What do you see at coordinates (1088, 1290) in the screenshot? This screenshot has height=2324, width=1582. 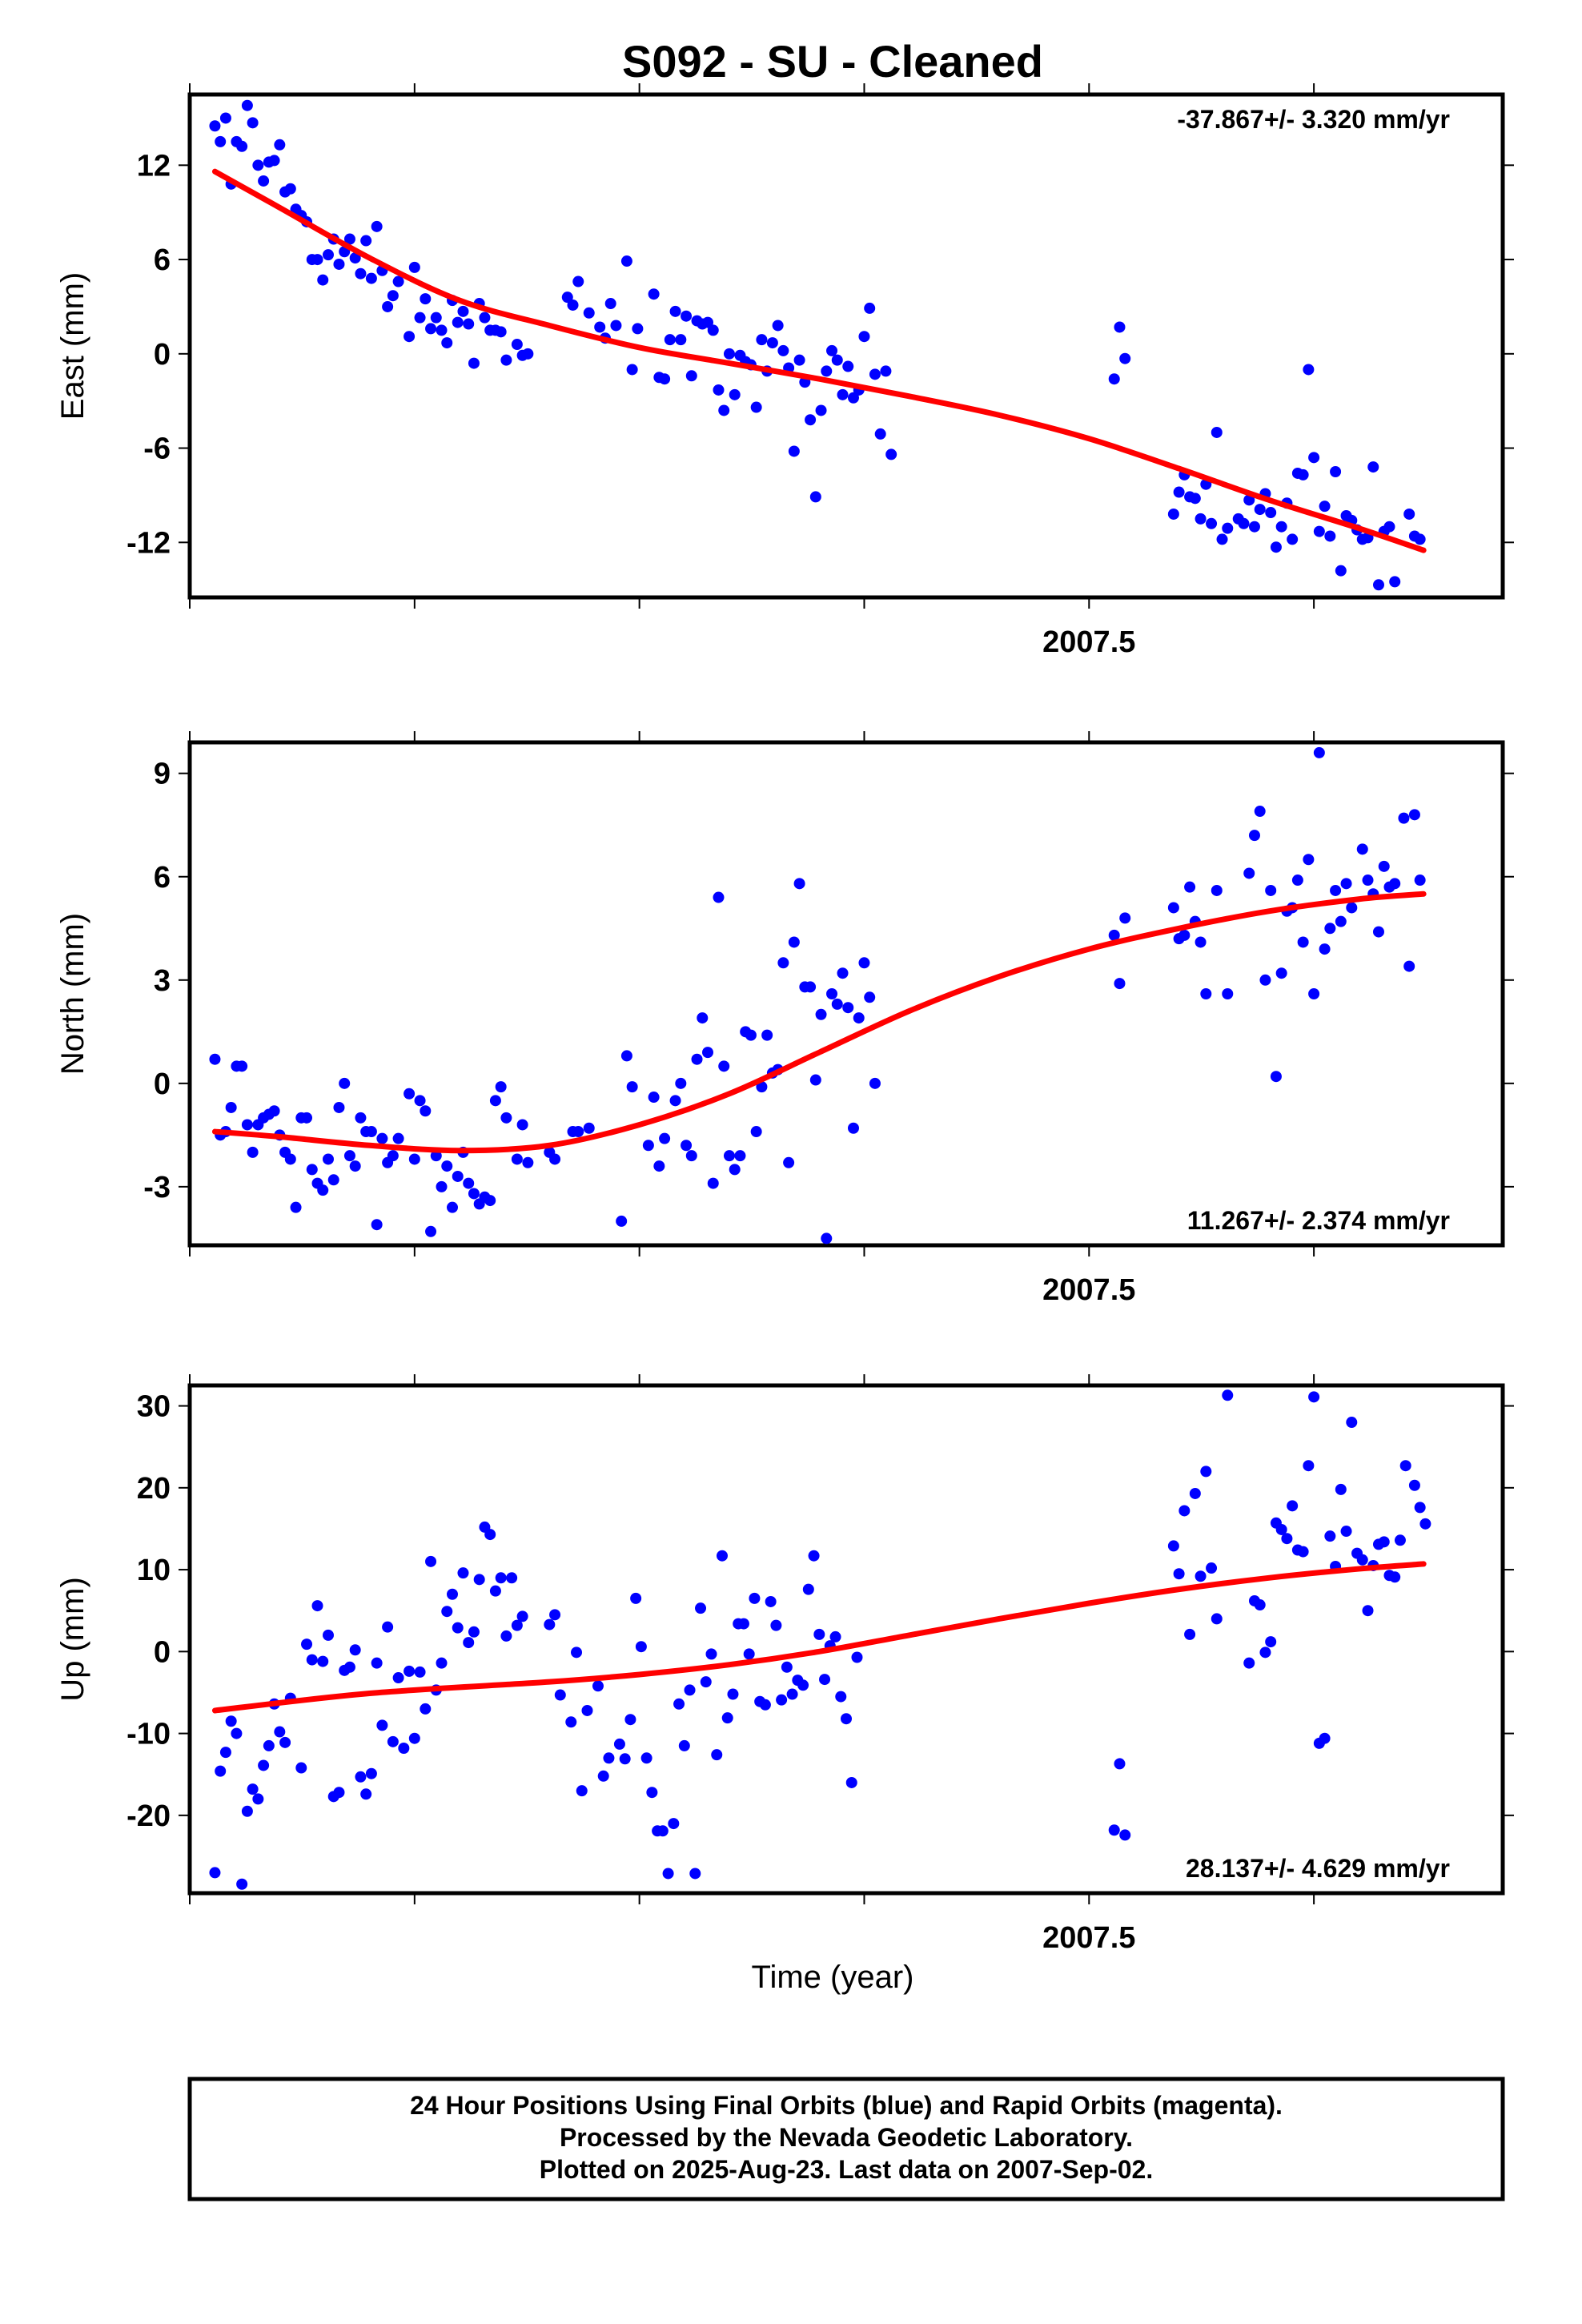 I see `north-xtick-label: 2007.5` at bounding box center [1088, 1290].